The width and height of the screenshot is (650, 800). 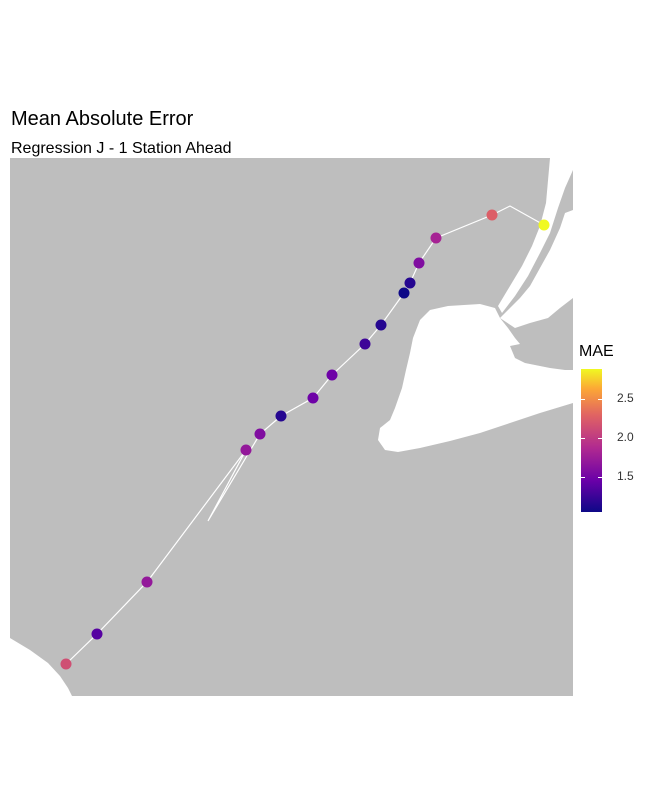 What do you see at coordinates (625, 398) in the screenshot?
I see `legend-tick-label: 2.5` at bounding box center [625, 398].